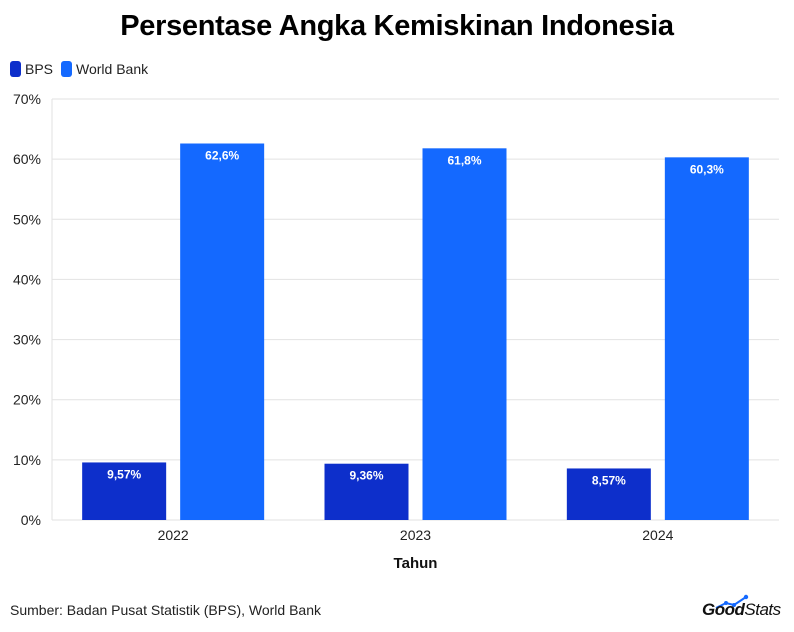 The width and height of the screenshot is (794, 632). I want to click on legend-item-world-bank: World Bank, so click(104, 69).